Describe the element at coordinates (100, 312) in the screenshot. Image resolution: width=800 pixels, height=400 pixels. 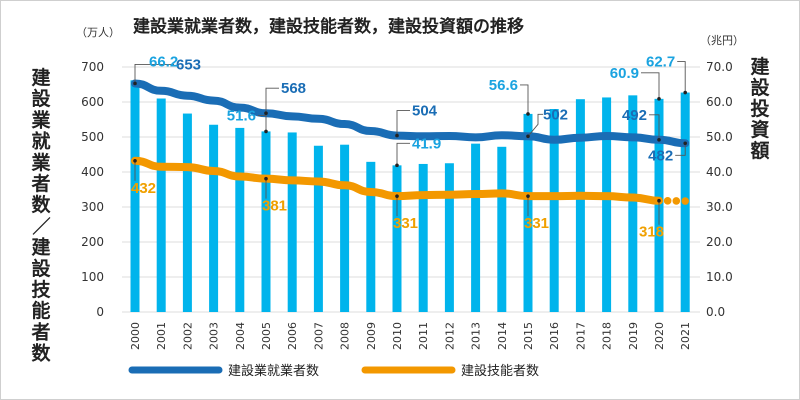
I see `left-tick-label: 0` at that location.